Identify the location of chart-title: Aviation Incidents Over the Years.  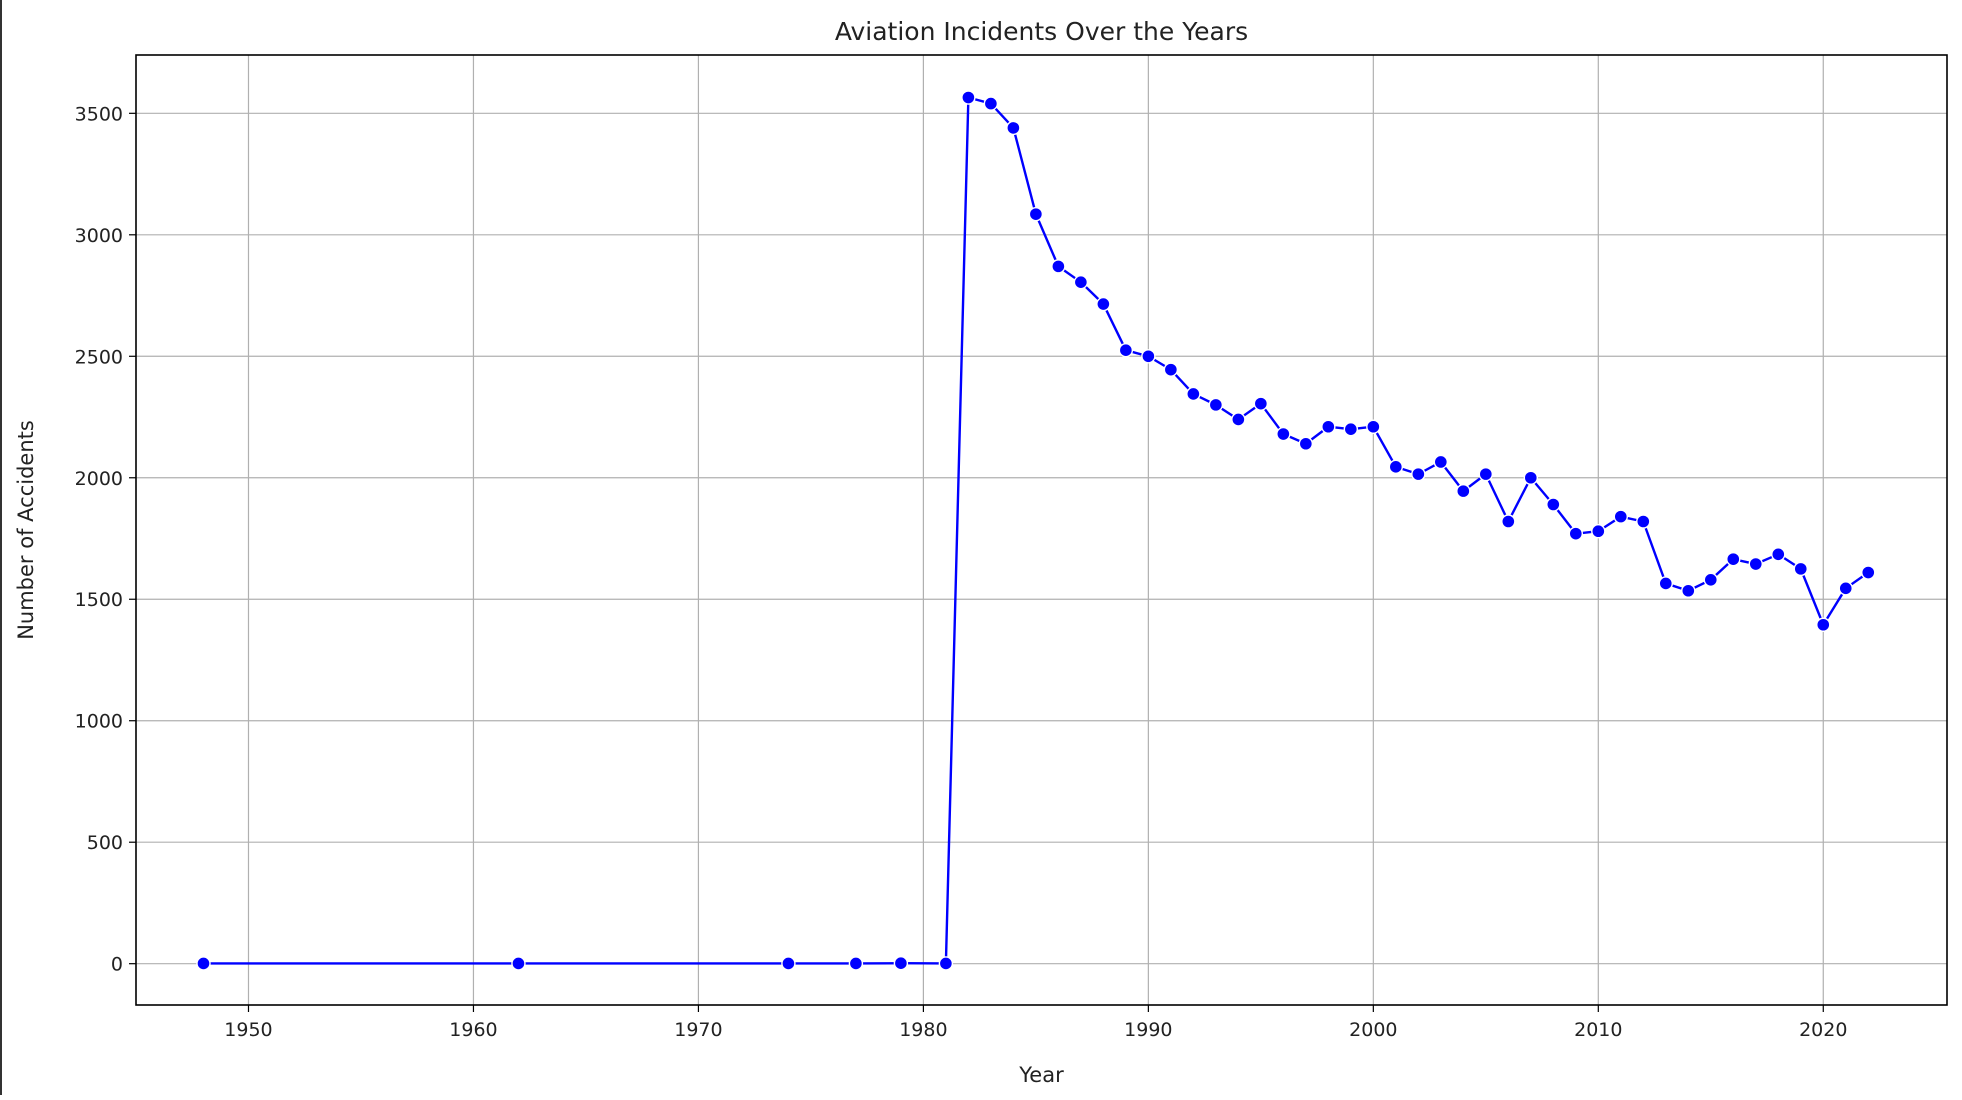
(1041, 31).